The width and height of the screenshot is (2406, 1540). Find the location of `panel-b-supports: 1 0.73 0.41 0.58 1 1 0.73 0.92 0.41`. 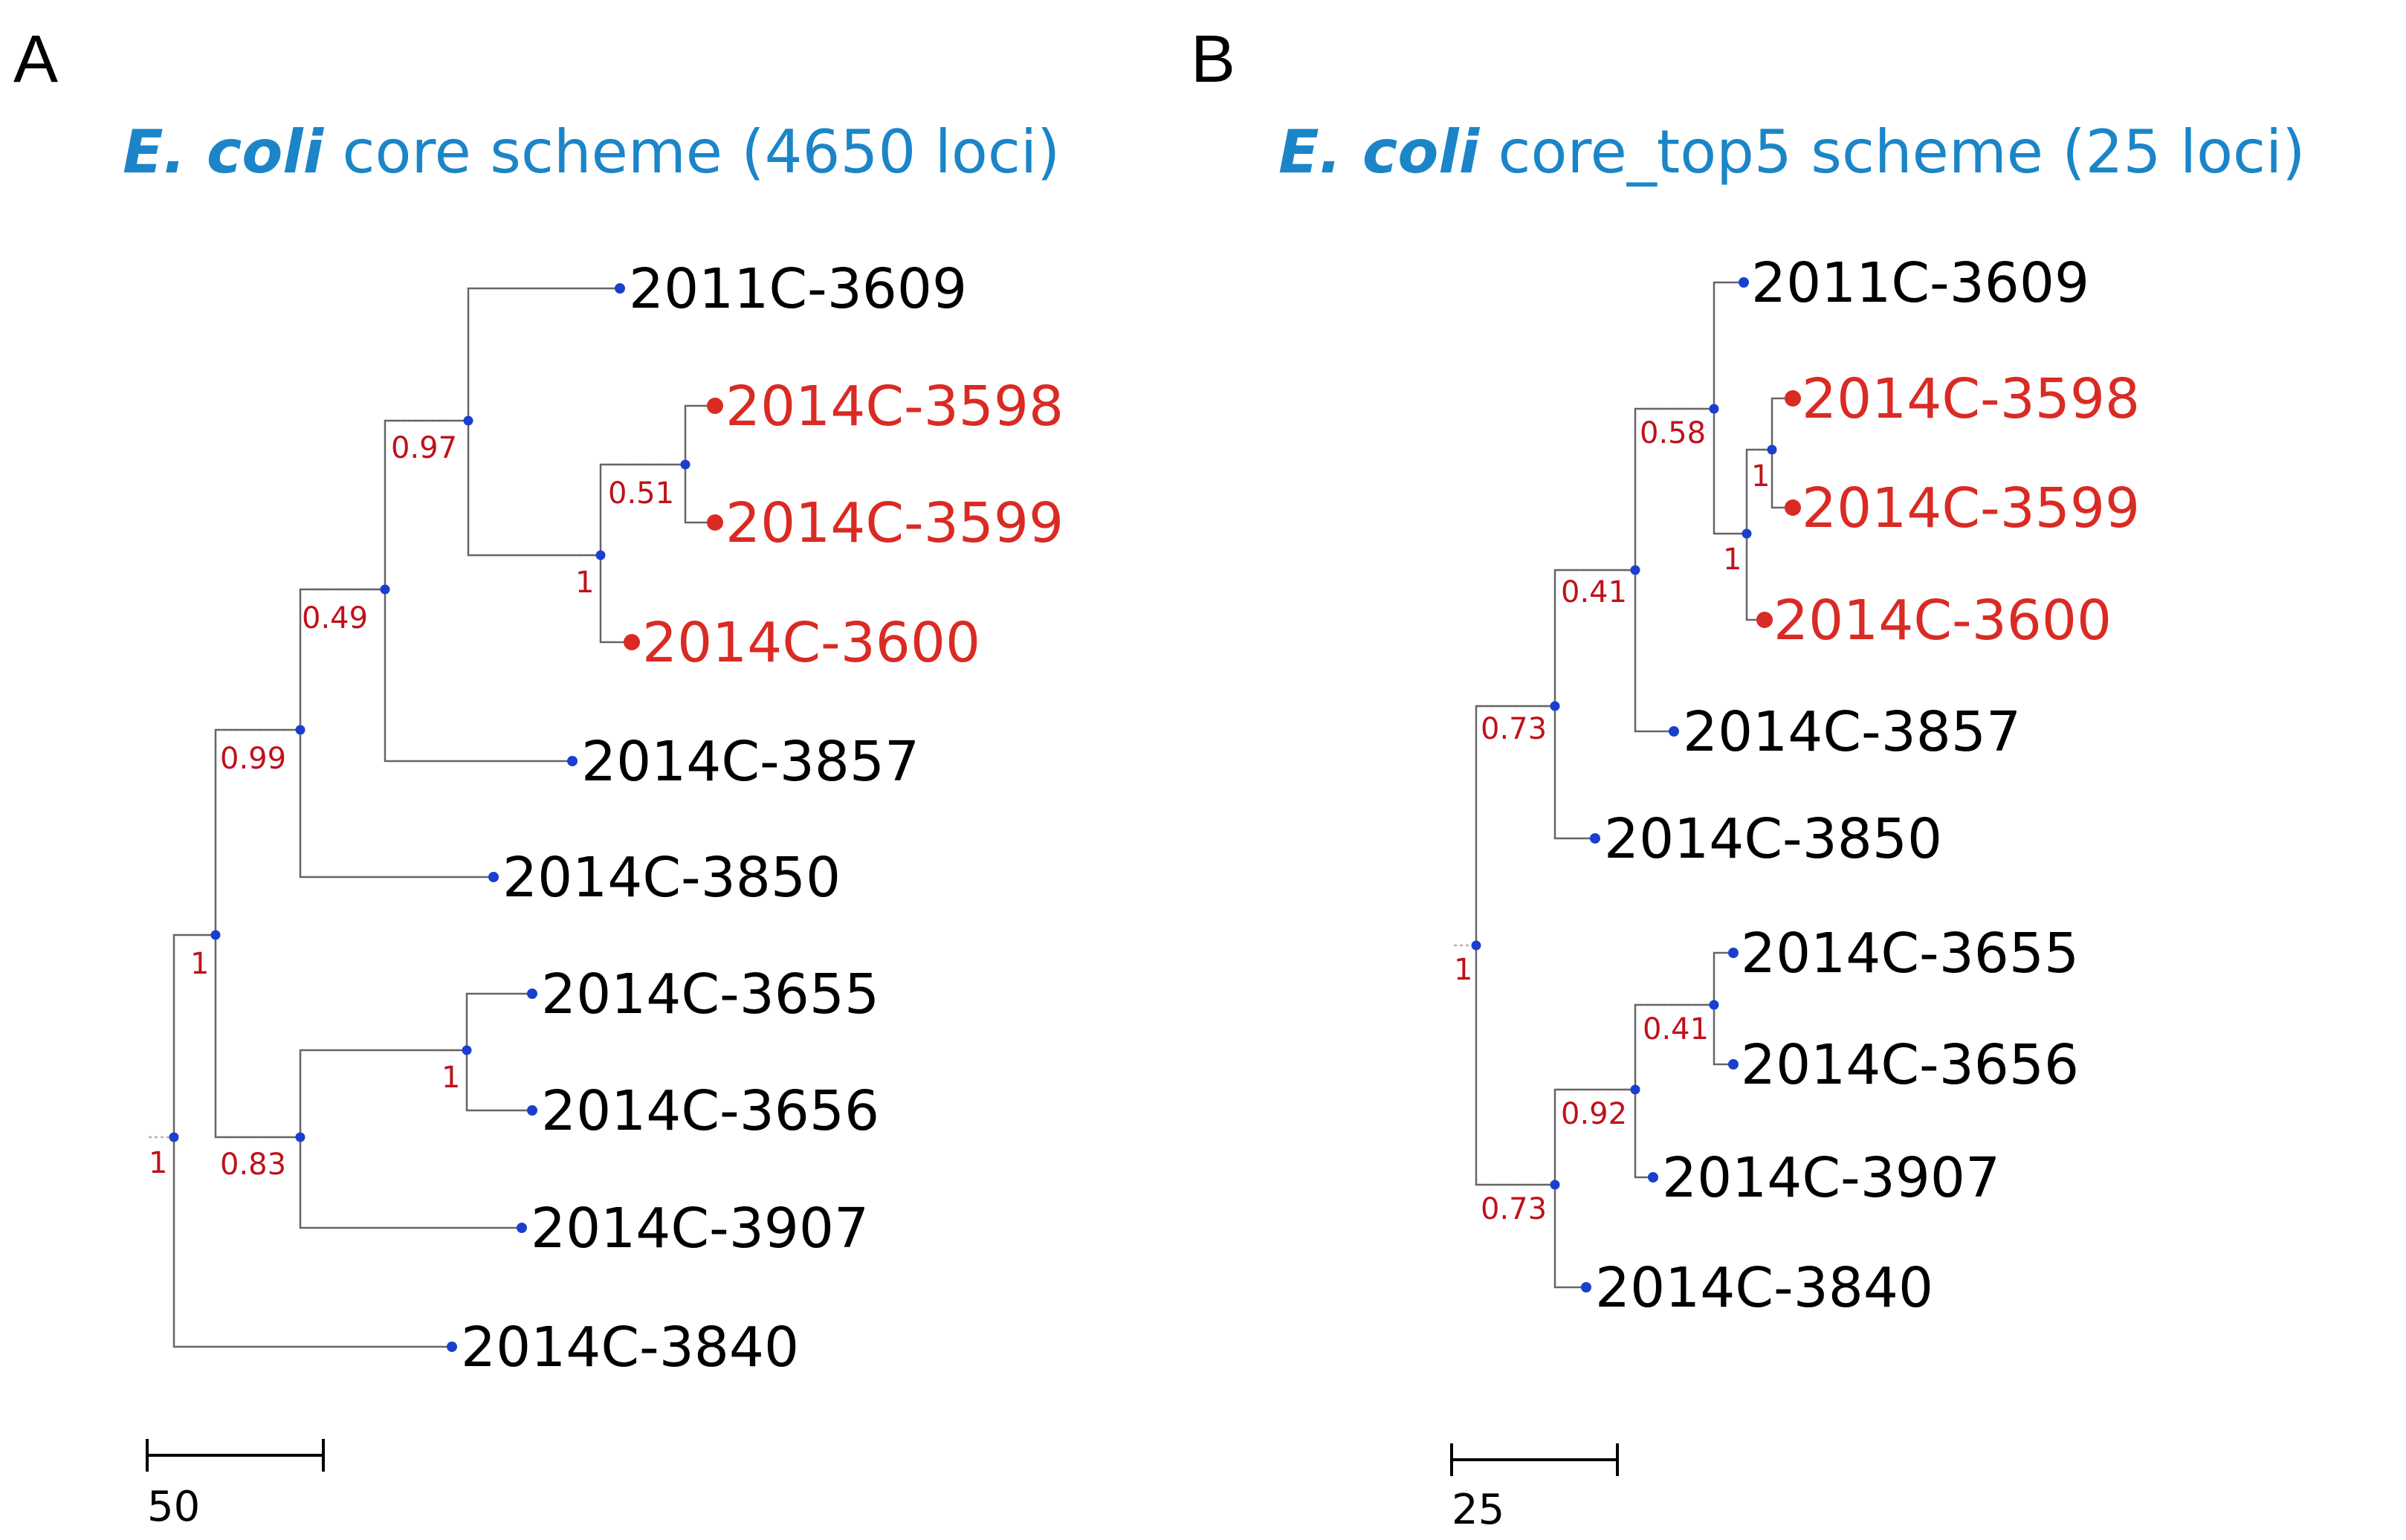

panel-b-supports: 1 0.73 0.41 0.58 1 1 0.73 0.92 0.41 is located at coordinates (1612, 821).